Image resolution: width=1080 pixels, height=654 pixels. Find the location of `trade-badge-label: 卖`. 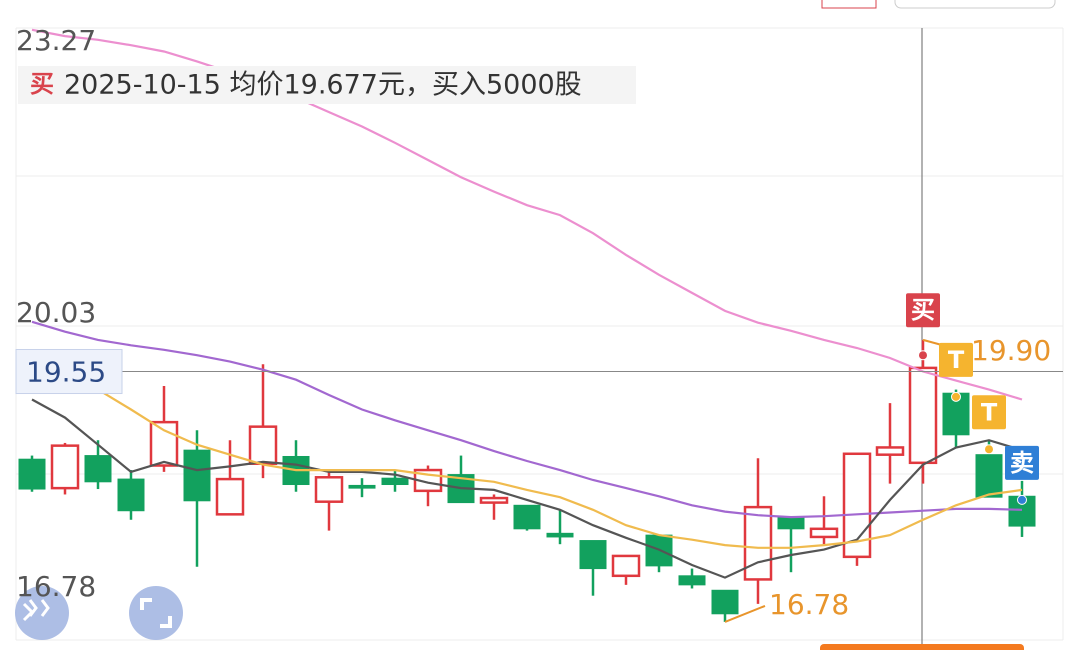

trade-badge-label: 卖 is located at coordinates (1022, 463).